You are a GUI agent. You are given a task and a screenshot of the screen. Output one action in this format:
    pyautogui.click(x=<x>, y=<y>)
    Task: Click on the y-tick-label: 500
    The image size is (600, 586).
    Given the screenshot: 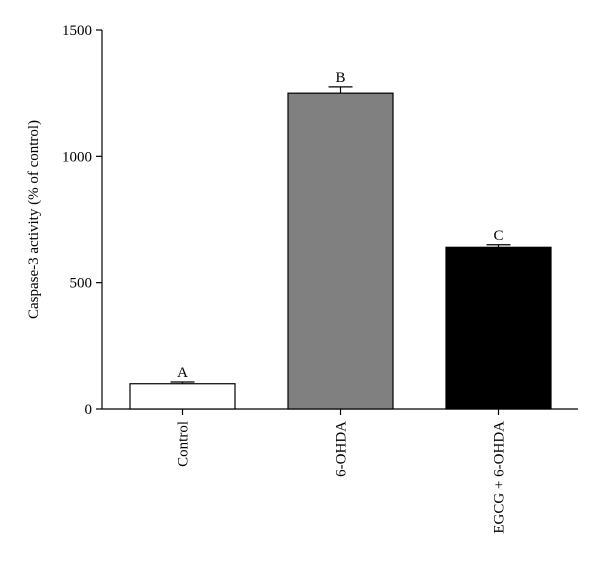 What is the action you would take?
    pyautogui.click(x=81, y=284)
    